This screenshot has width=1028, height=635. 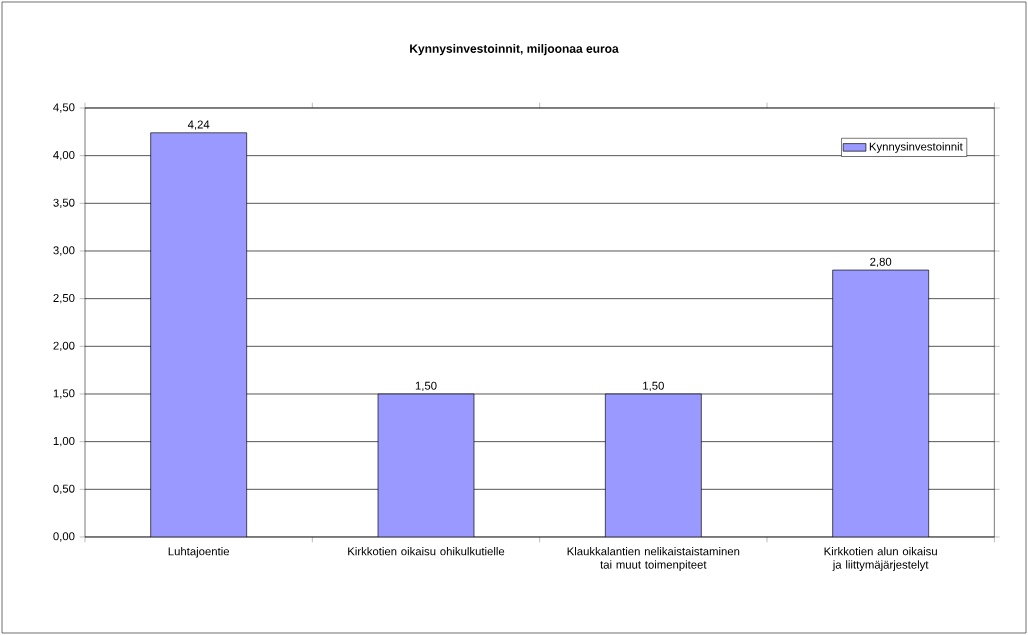 What do you see at coordinates (916, 147) in the screenshot?
I see `legend-label: Kynnysinvestoinnit` at bounding box center [916, 147].